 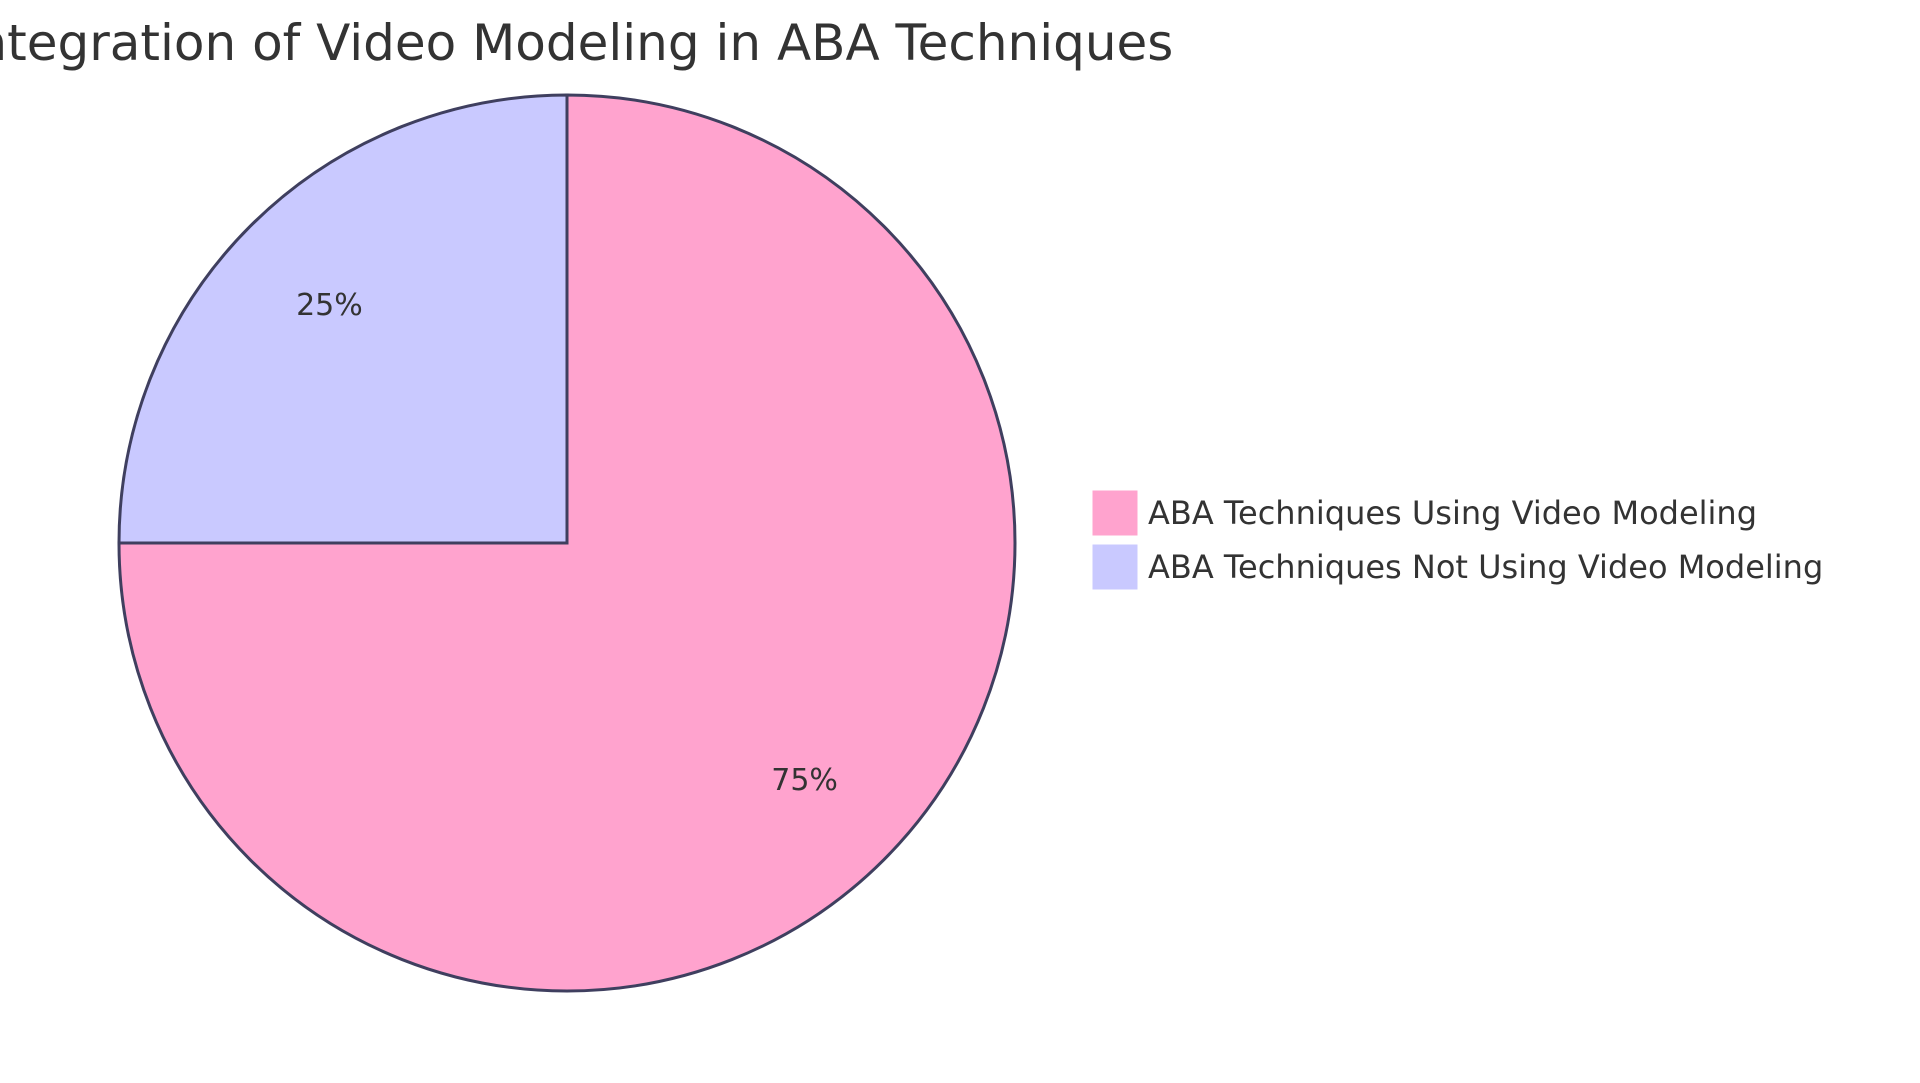 What do you see at coordinates (1452, 513) in the screenshot?
I see `legend-label-1: ABA Techniques Using Video Modeling` at bounding box center [1452, 513].